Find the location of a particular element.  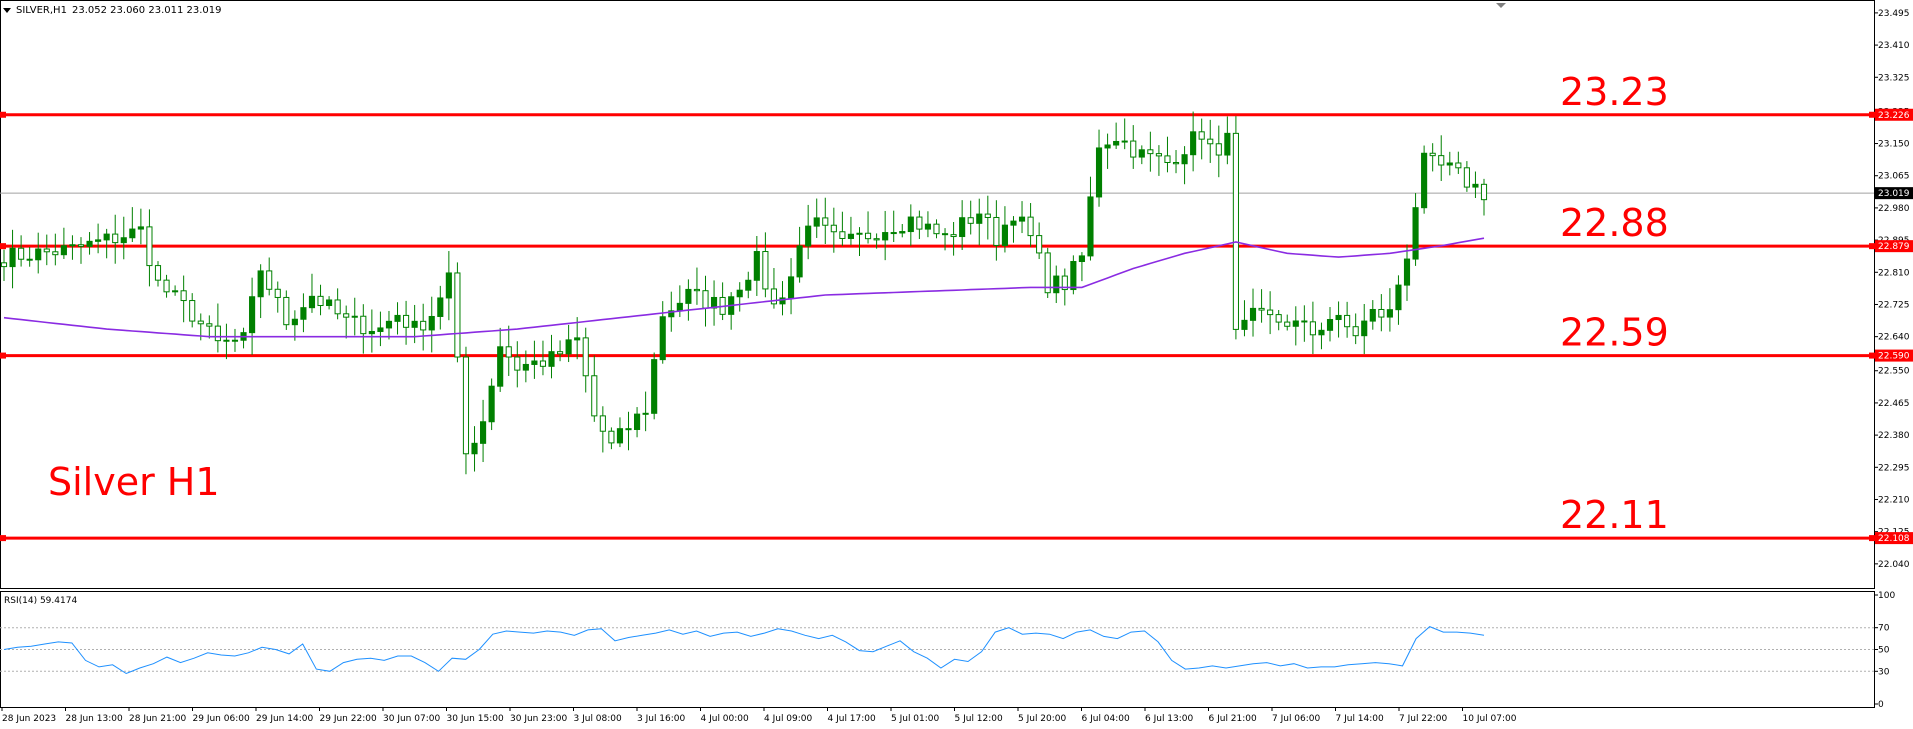

time-tick-label: 28 Jun 13:00 is located at coordinates (94, 719).